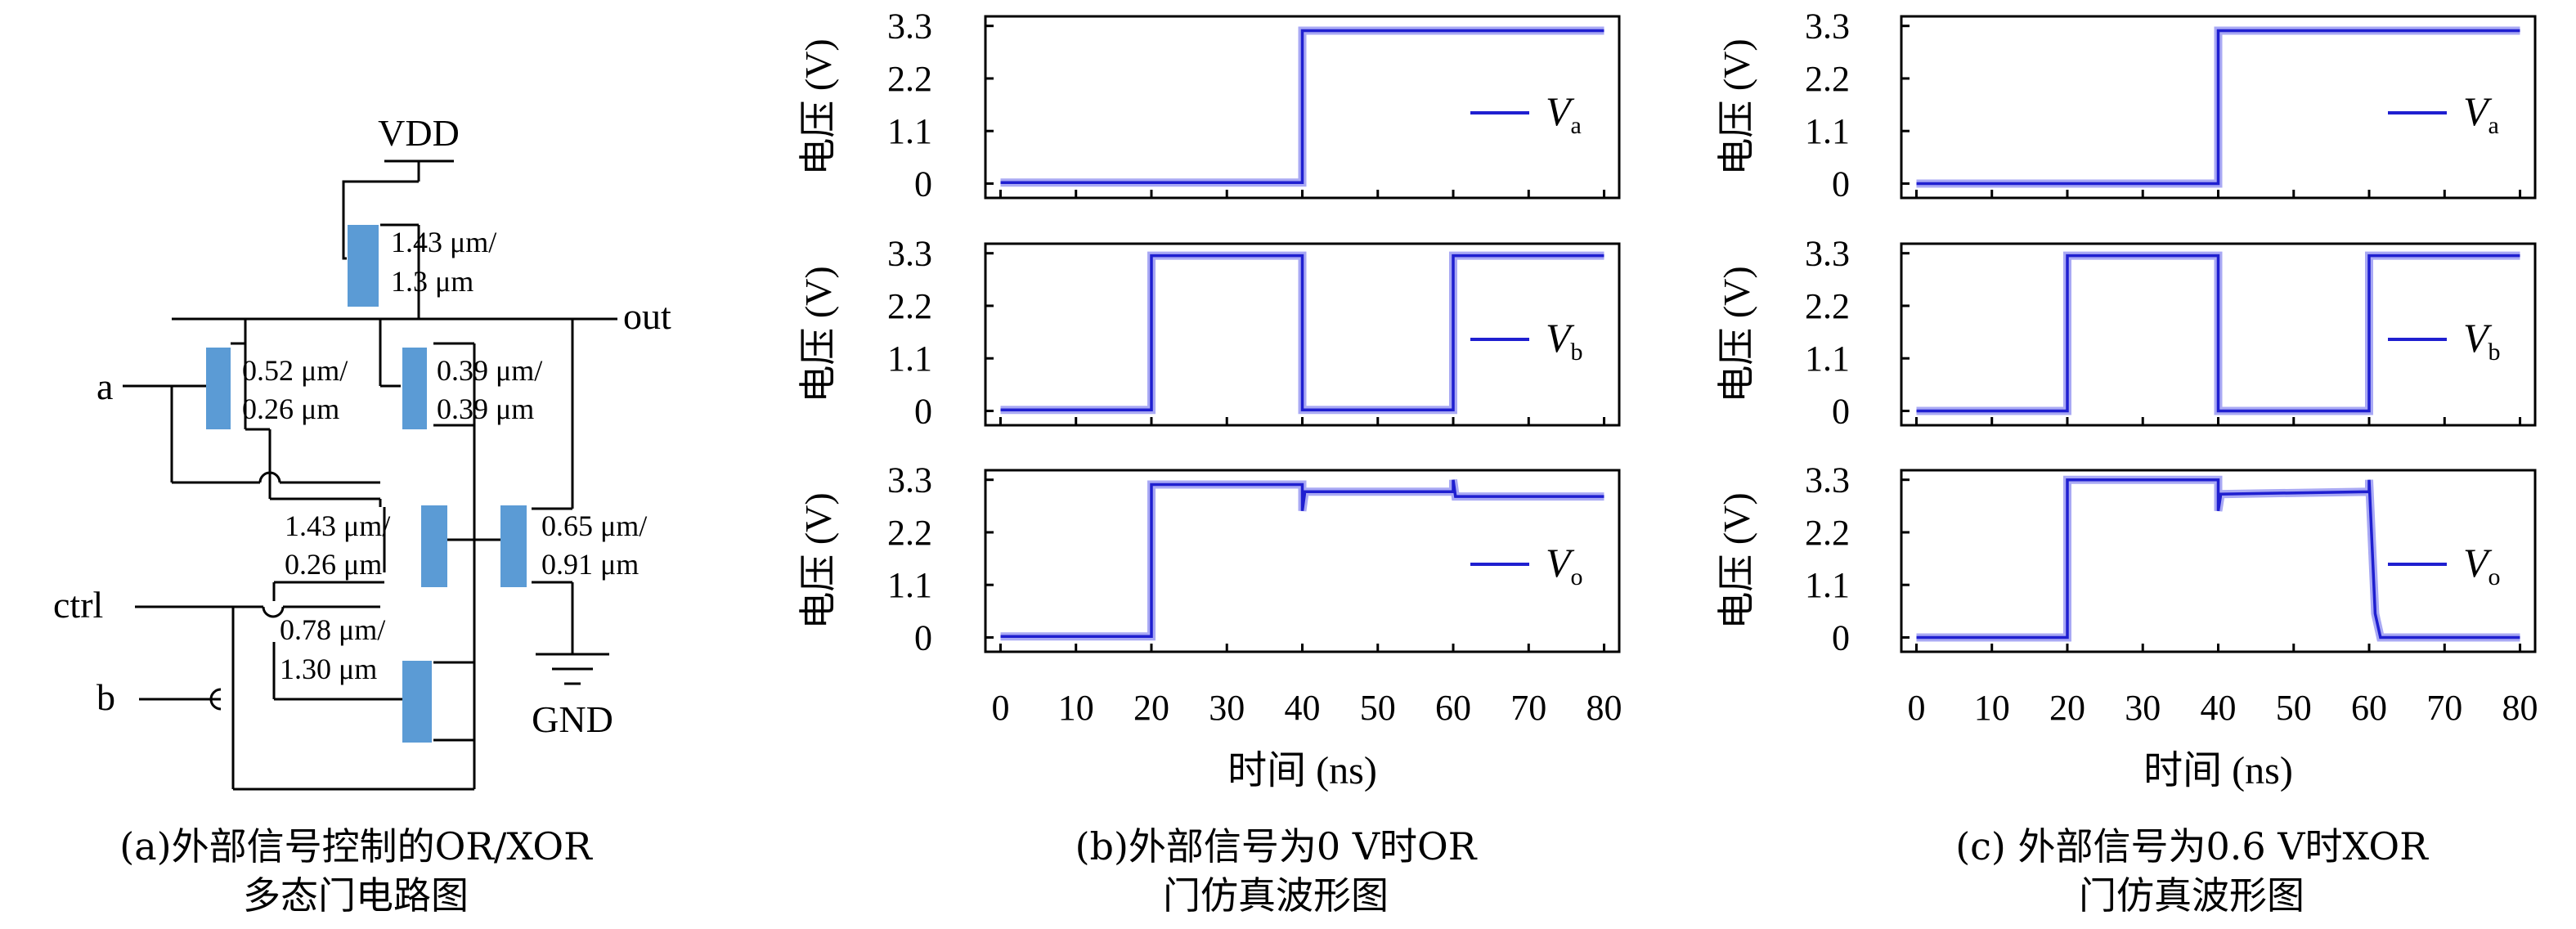 This screenshot has width=2576, height=929. I want to click on subplot-c-a: 0 1.1 2.2 3.3 电压 (V) Va, so click(2126, 105).